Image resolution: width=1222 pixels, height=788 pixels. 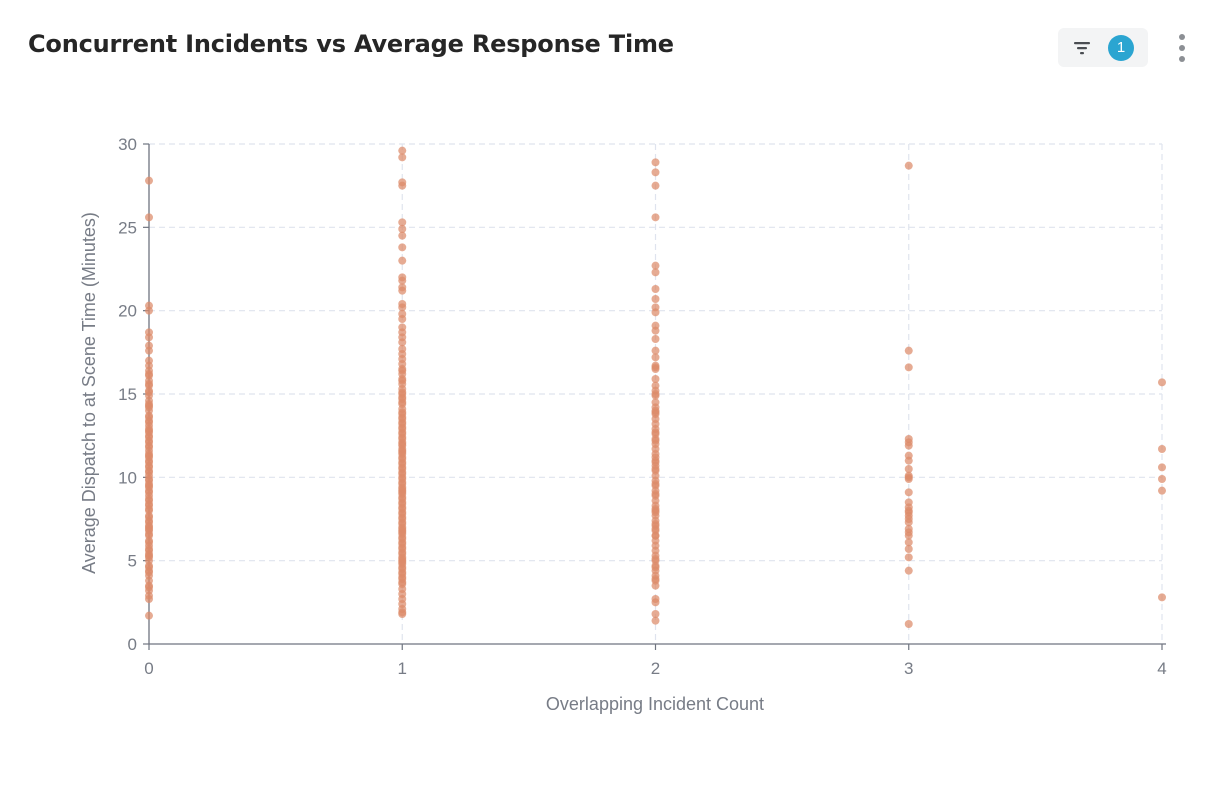 I want to click on more-options-button, so click(x=1183, y=48).